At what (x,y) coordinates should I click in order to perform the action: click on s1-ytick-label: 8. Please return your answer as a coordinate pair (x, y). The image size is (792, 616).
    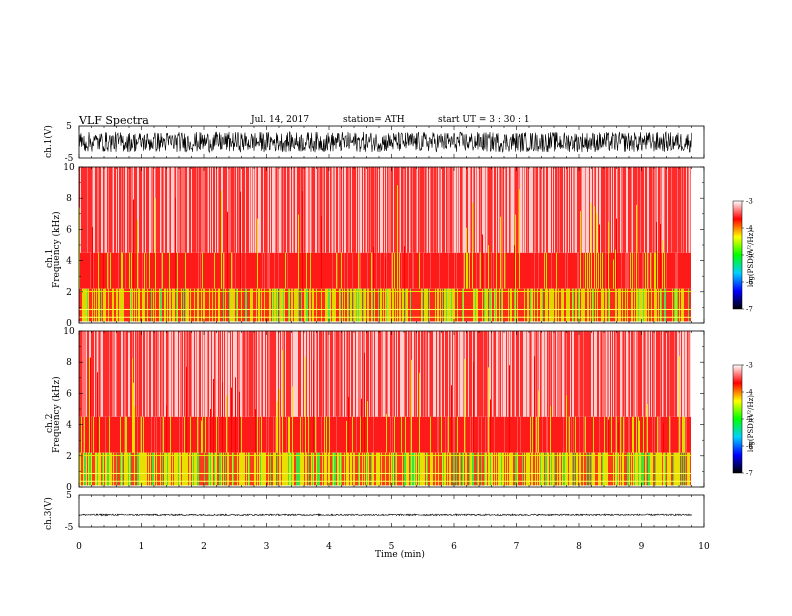
    Looking at the image, I should click on (69, 199).